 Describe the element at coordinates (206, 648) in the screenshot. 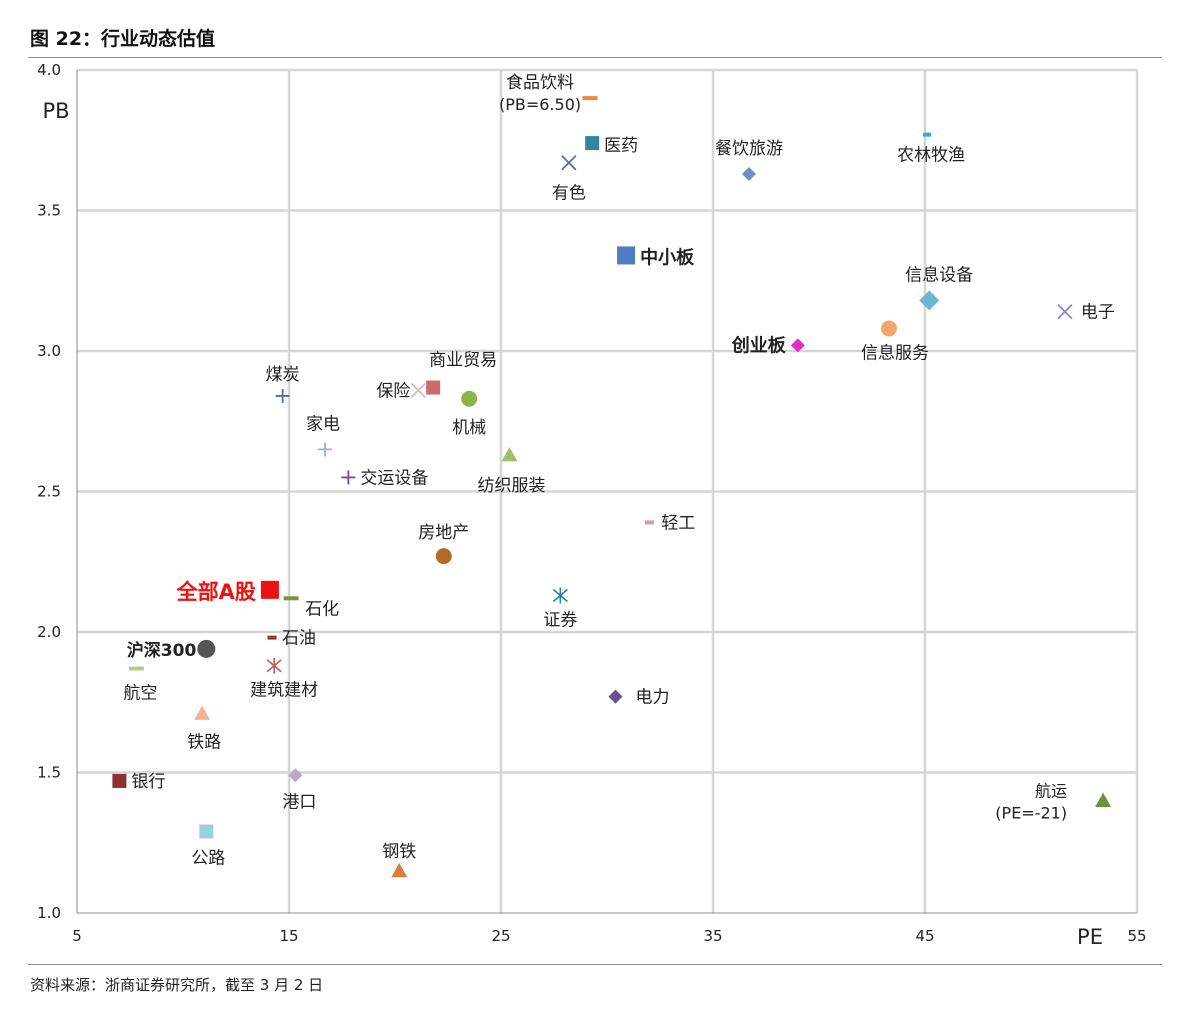

I see `point-22-marker` at that location.